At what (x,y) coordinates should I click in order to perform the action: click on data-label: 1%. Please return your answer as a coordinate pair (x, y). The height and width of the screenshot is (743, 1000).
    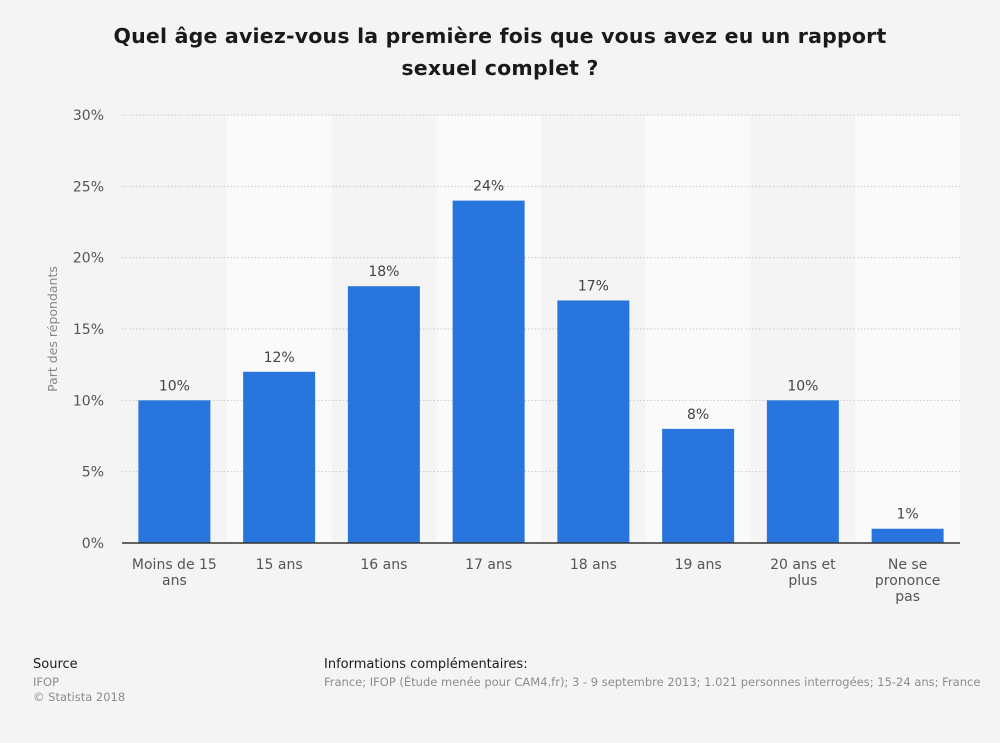
    Looking at the image, I should click on (908, 515).